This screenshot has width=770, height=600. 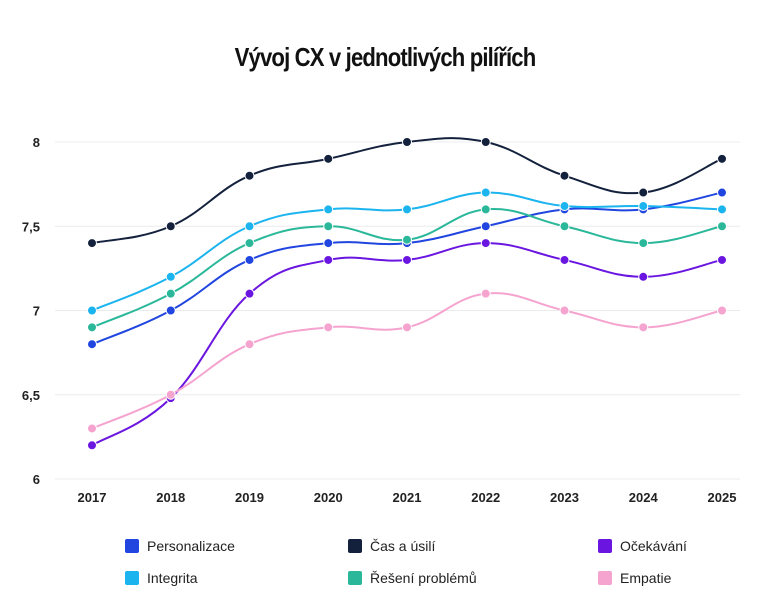 What do you see at coordinates (485, 497) in the screenshot?
I see `x-tick-label: 2022` at bounding box center [485, 497].